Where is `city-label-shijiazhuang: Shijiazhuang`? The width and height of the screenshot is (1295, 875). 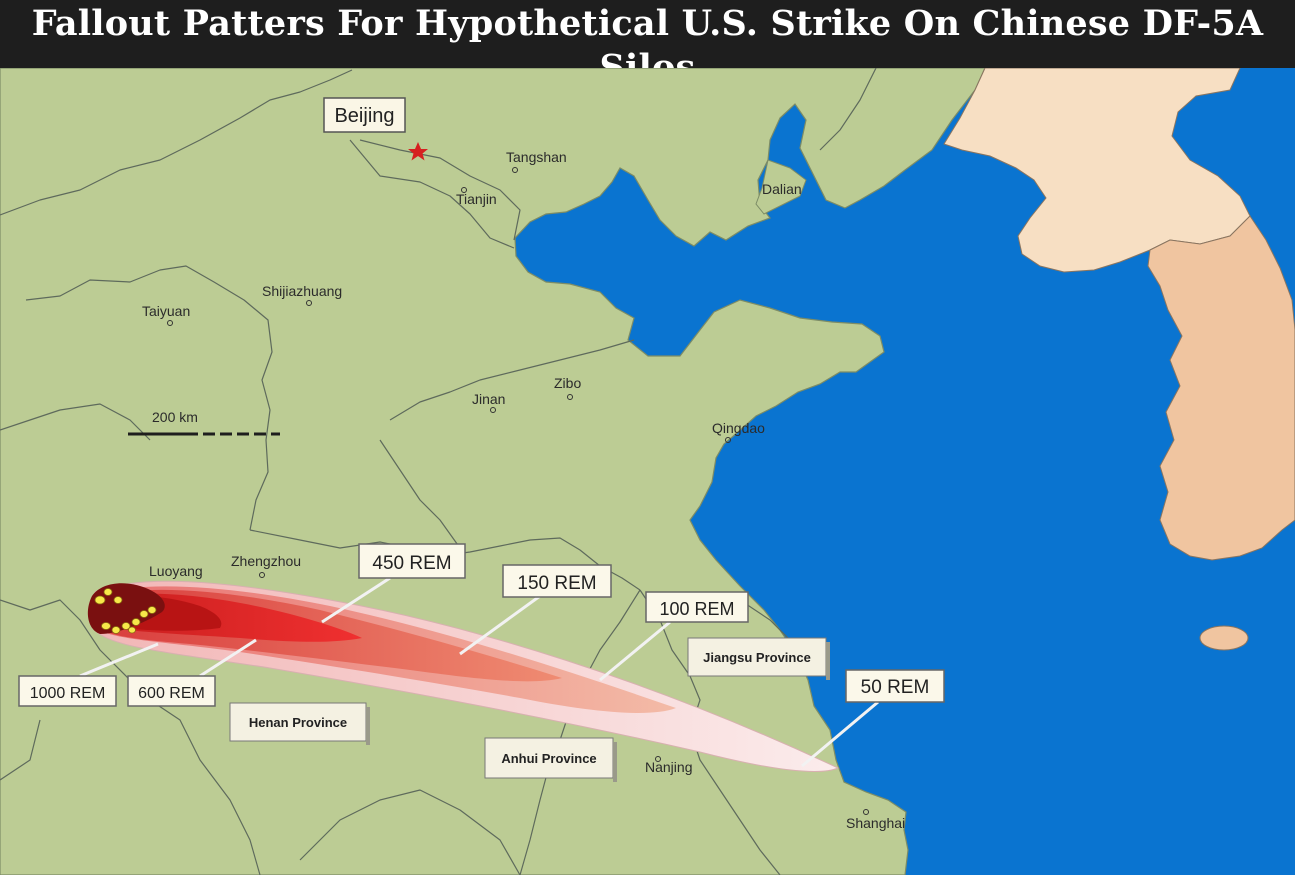 city-label-shijiazhuang: Shijiazhuang is located at coordinates (302, 291).